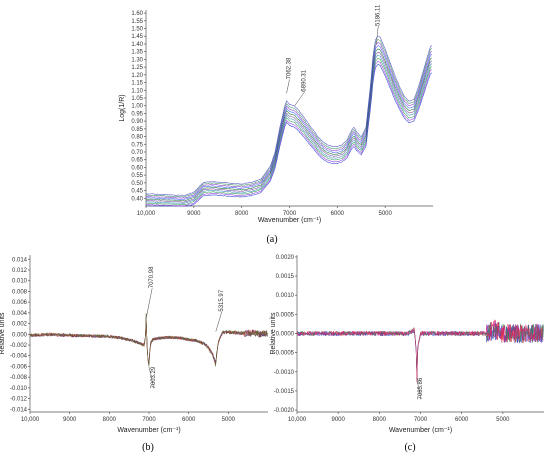 Image resolution: width=550 pixels, height=457 pixels. What do you see at coordinates (137, 76) in the screenshot?
I see `y-tick-label: 1.20` at bounding box center [137, 76].